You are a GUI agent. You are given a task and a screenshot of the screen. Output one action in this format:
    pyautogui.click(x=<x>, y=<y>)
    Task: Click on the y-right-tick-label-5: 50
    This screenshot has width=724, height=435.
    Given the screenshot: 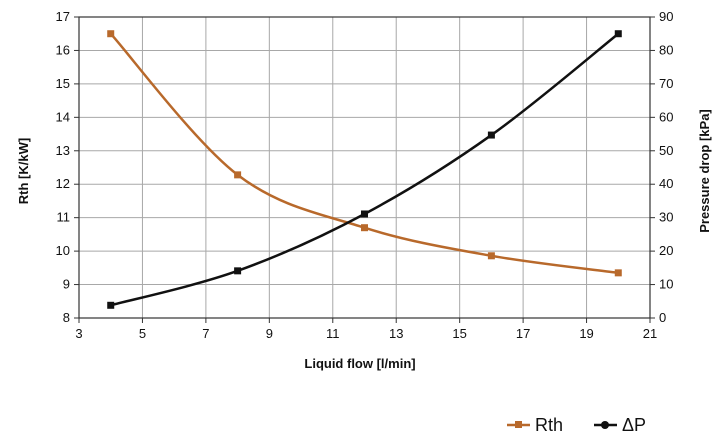 What is the action you would take?
    pyautogui.click(x=666, y=150)
    